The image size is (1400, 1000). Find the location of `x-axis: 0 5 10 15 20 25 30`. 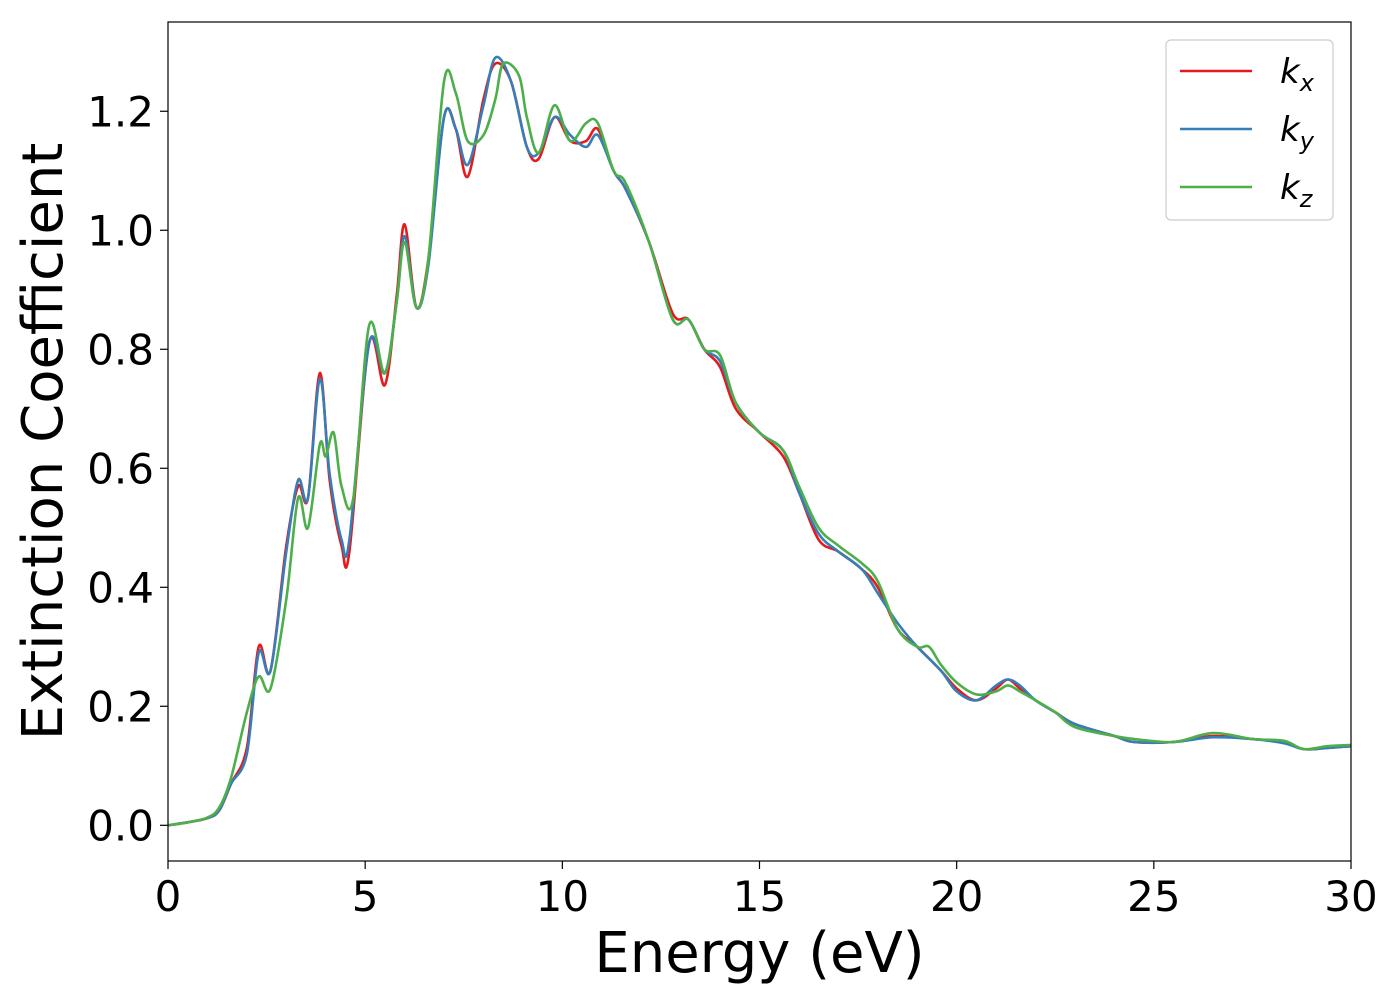

x-axis: 0 5 10 15 20 25 30 is located at coordinates (766, 891).